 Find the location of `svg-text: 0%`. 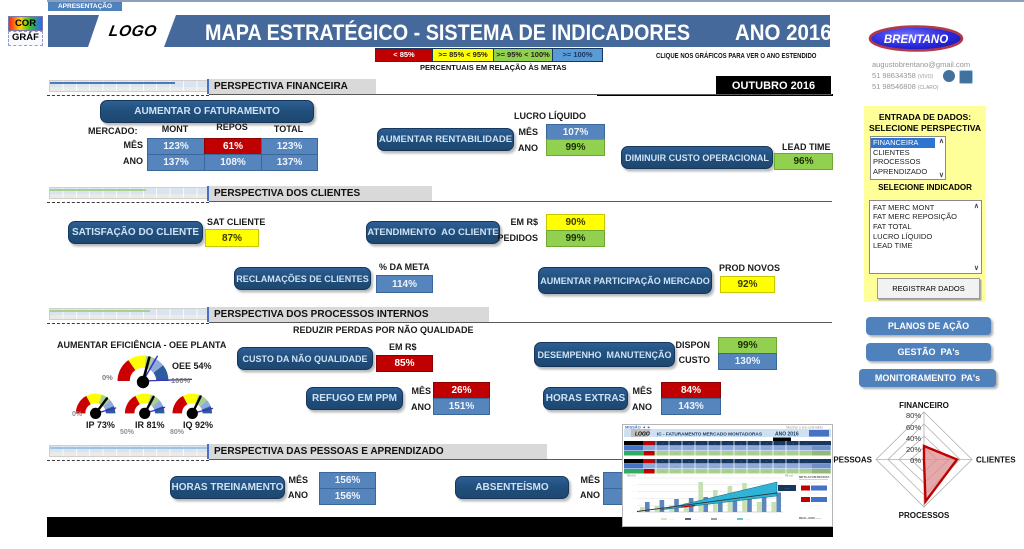

svg-text: 0% is located at coordinates (915, 460).